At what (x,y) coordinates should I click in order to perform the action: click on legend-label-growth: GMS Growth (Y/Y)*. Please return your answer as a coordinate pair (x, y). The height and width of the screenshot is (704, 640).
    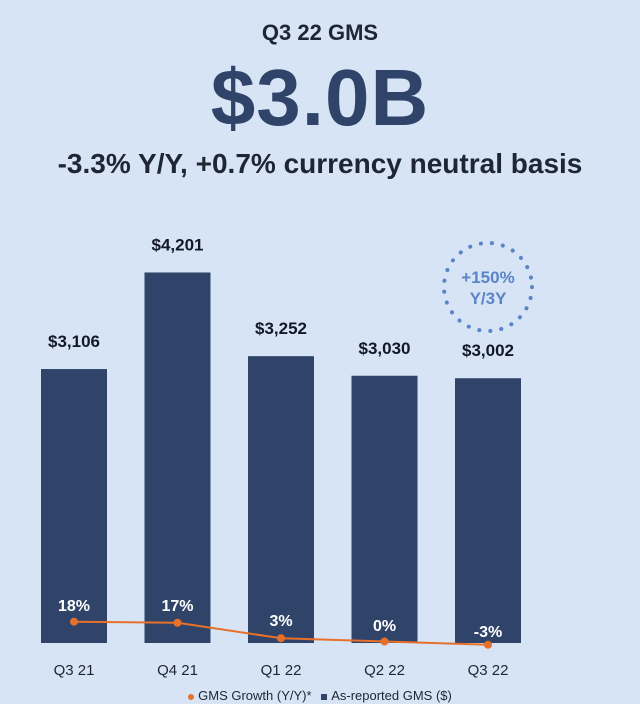
    Looking at the image, I should click on (255, 695).